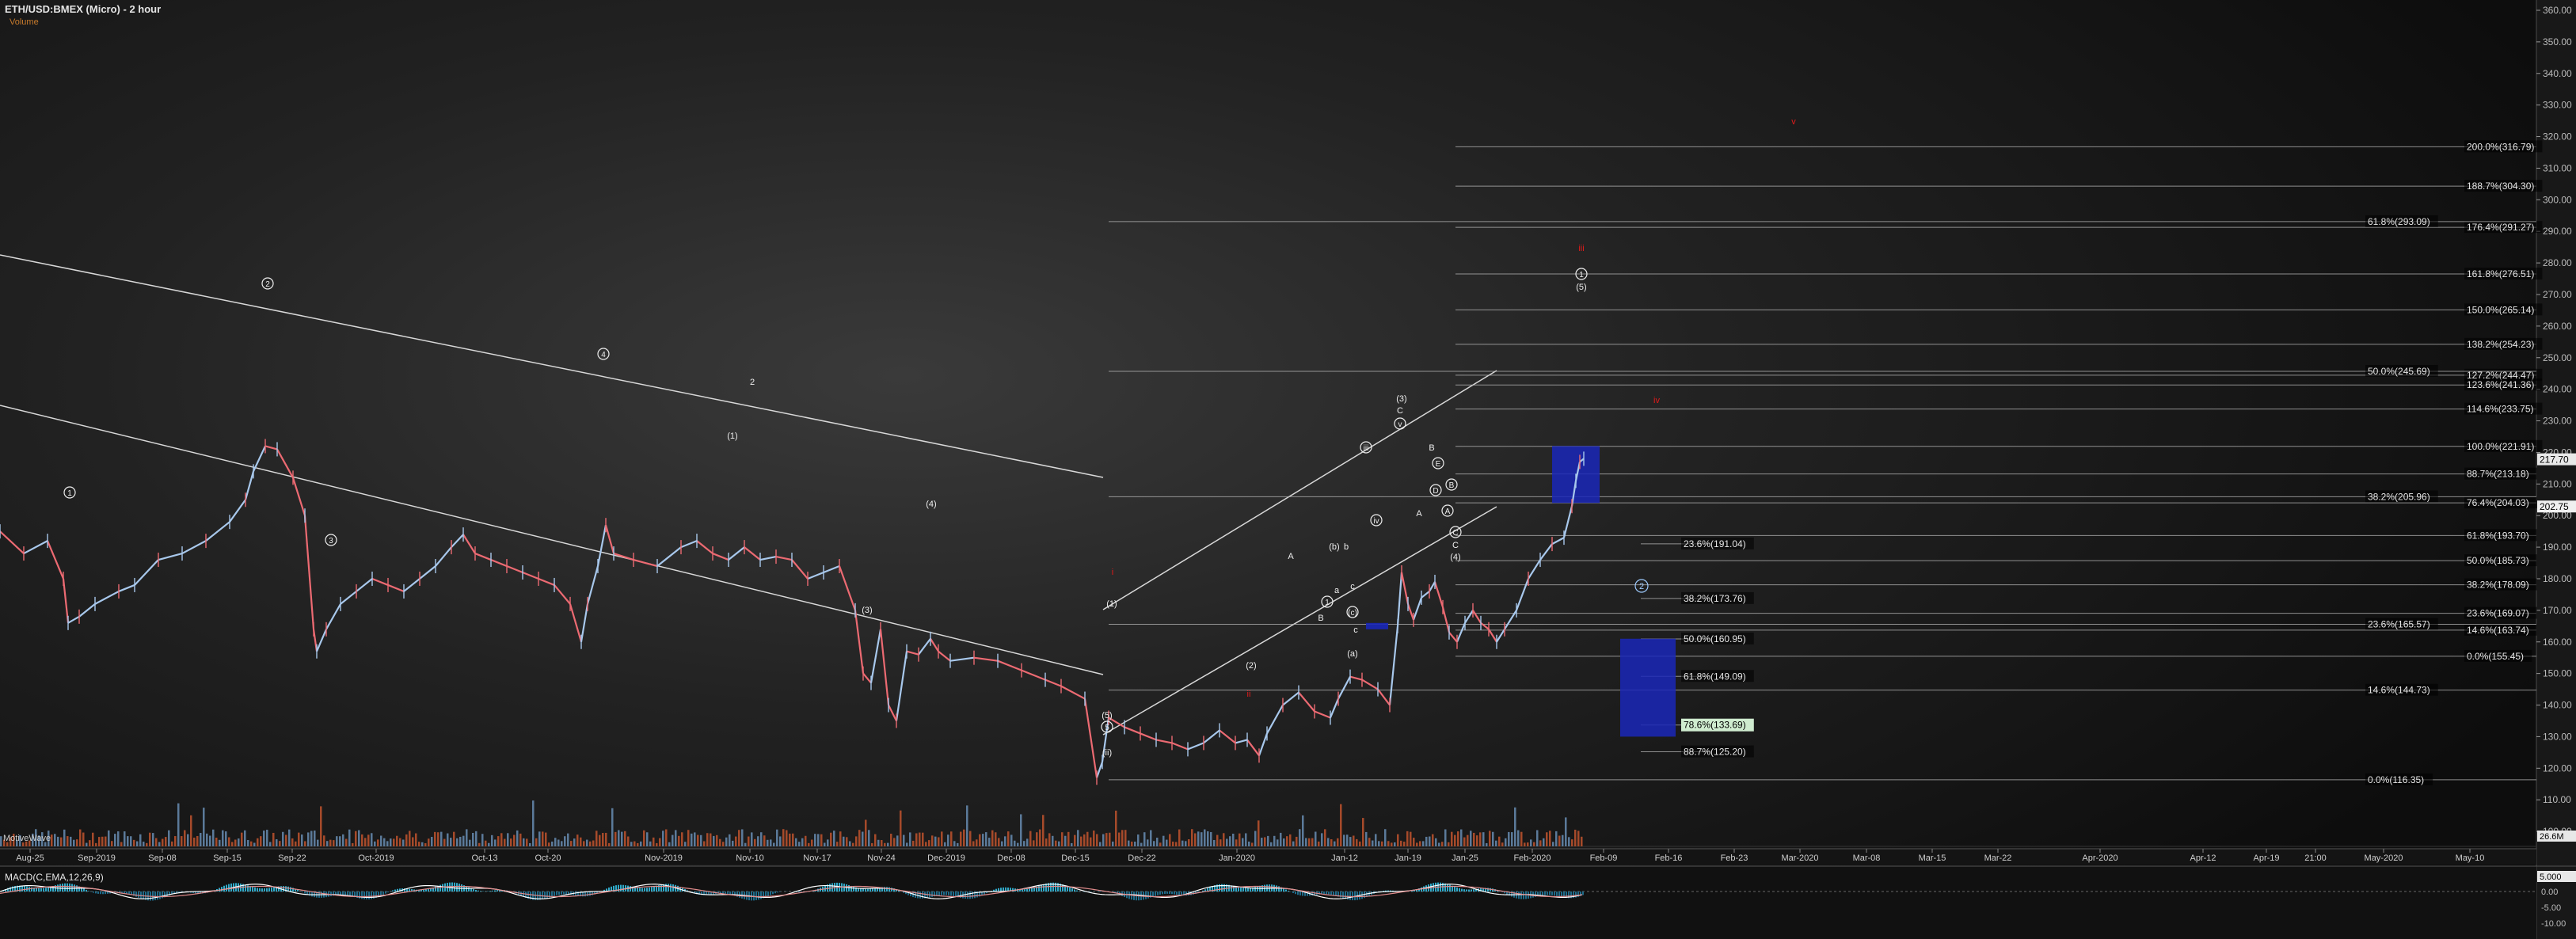 The width and height of the screenshot is (2576, 939). I want to click on wave-label: (5), so click(1107, 715).